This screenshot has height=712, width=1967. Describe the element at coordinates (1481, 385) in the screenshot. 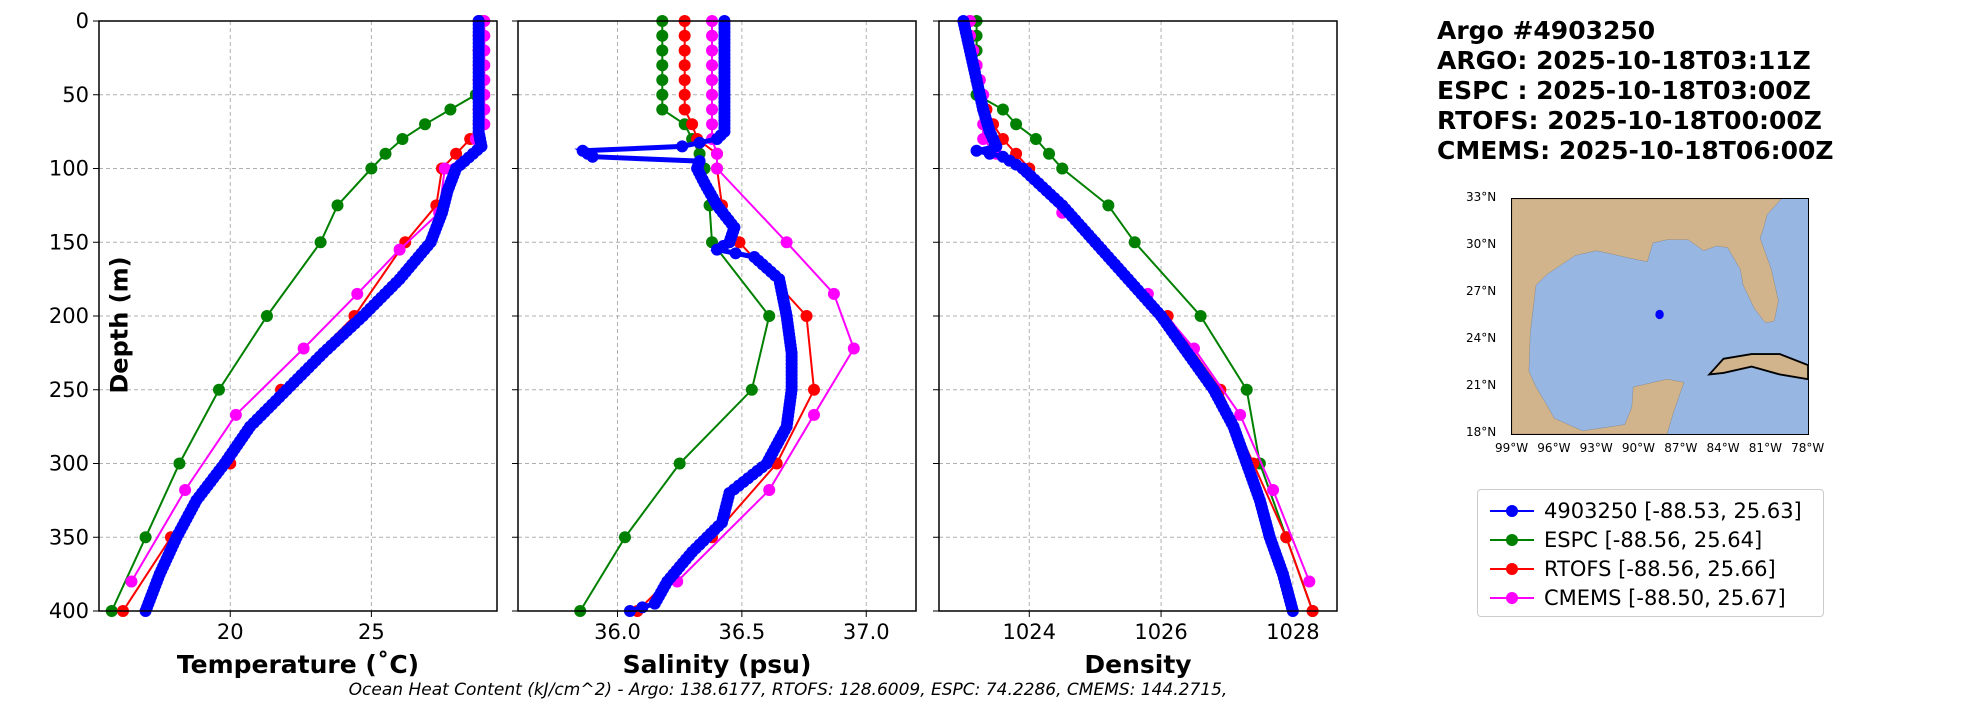

I see `map-lat-label: 21°N` at that location.